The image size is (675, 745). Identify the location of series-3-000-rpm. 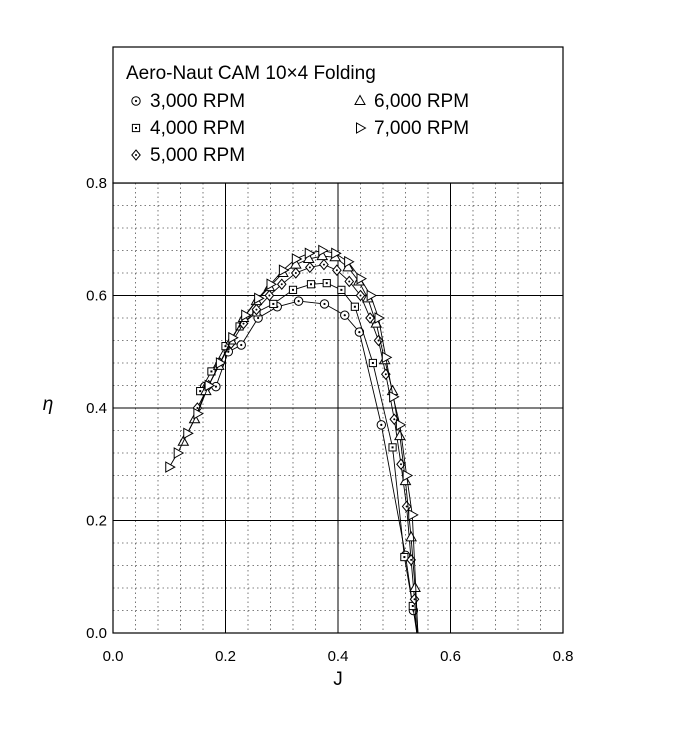
(309, 465).